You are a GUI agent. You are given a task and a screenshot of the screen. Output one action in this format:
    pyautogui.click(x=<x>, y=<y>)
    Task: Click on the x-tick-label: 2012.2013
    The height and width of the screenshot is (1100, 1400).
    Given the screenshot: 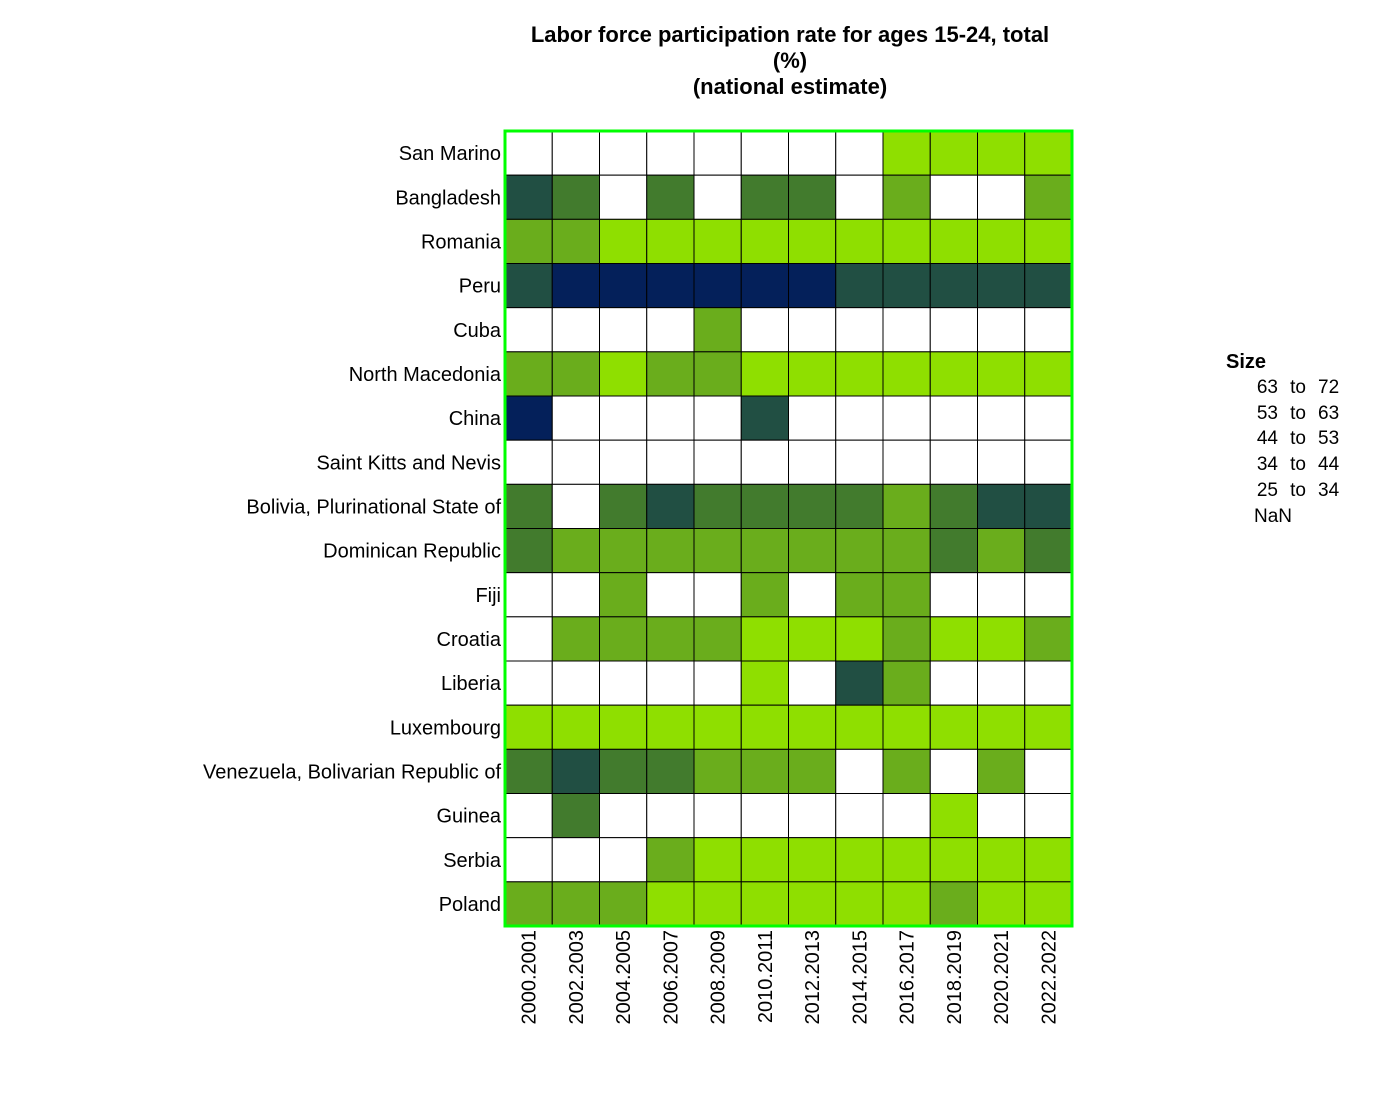 What is the action you would take?
    pyautogui.click(x=813, y=977)
    